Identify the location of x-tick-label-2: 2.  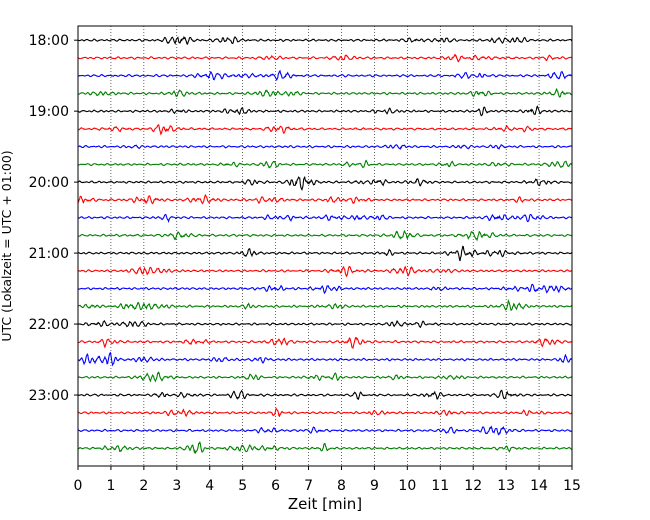
(143, 486).